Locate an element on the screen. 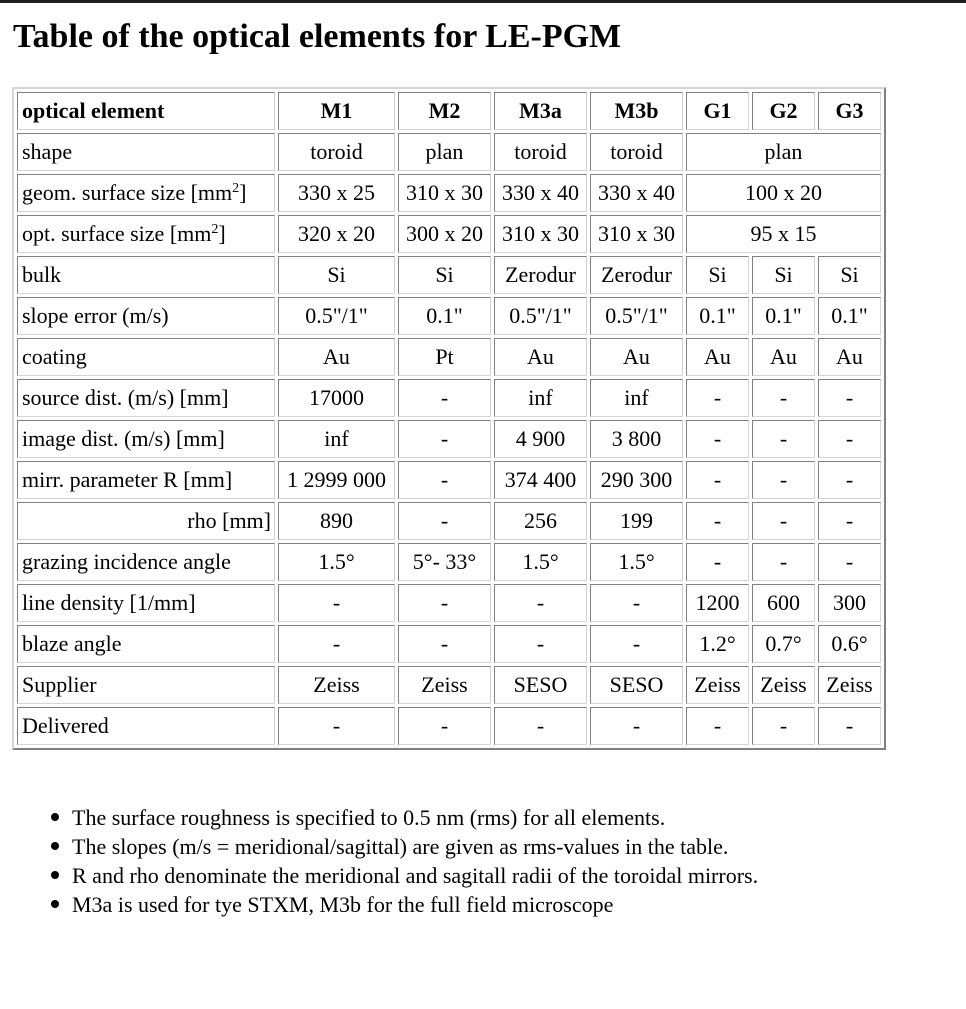 Image resolution: width=966 pixels, height=1009 pixels. table-cell: inf is located at coordinates (540, 398).